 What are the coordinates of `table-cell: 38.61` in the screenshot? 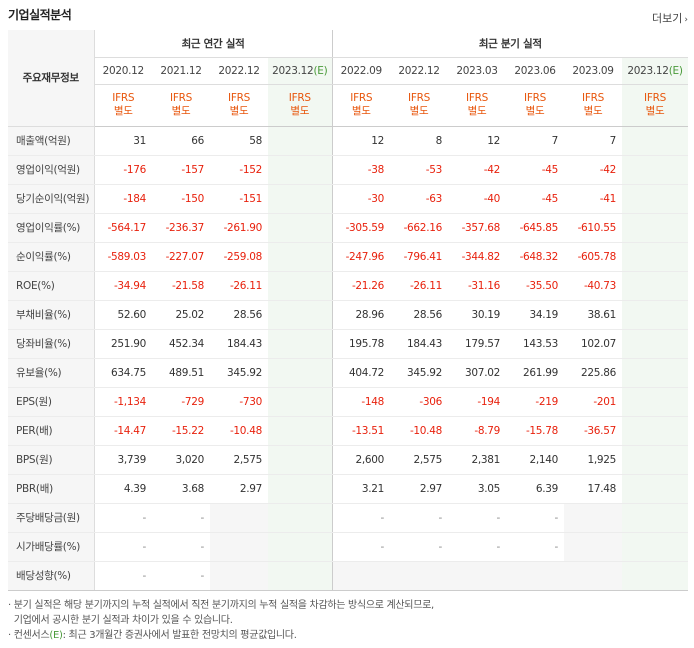 It's located at (593, 314).